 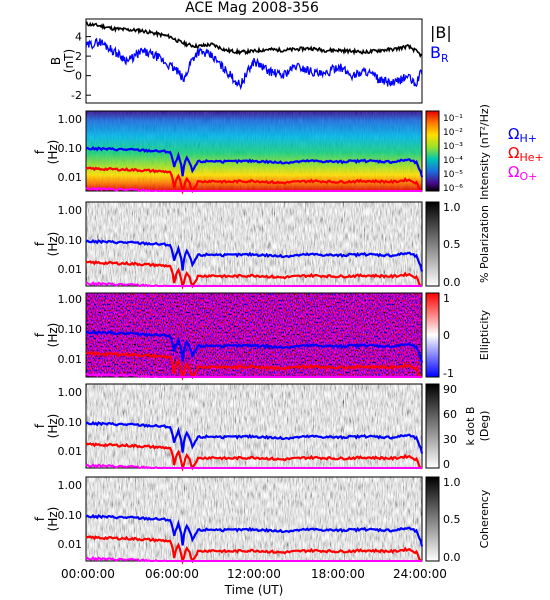 I want to click on field-ytick-3: 0, so click(x=78, y=76).